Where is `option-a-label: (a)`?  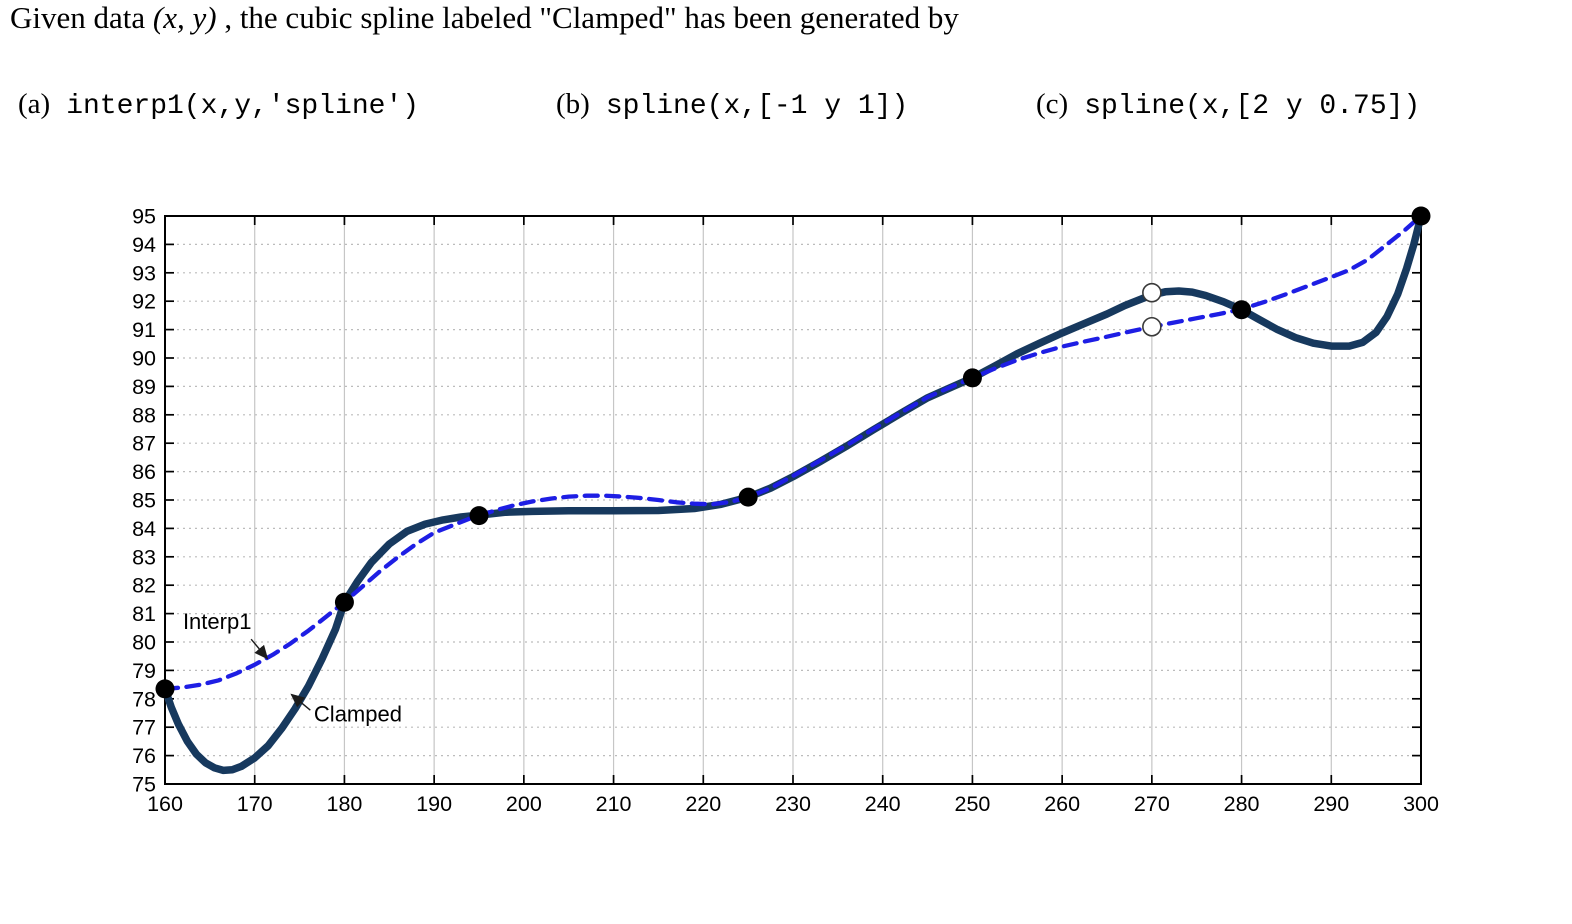 option-a-label: (a) is located at coordinates (34, 104).